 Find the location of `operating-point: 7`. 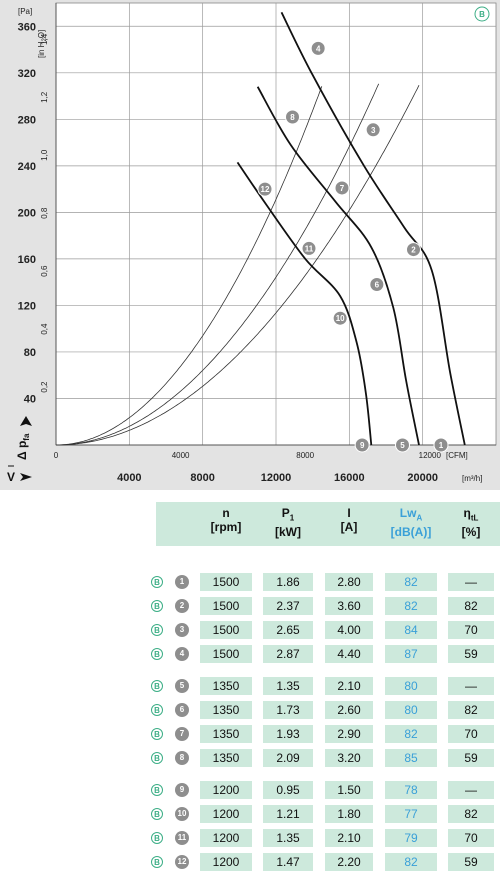

operating-point: 7 is located at coordinates (342, 188).